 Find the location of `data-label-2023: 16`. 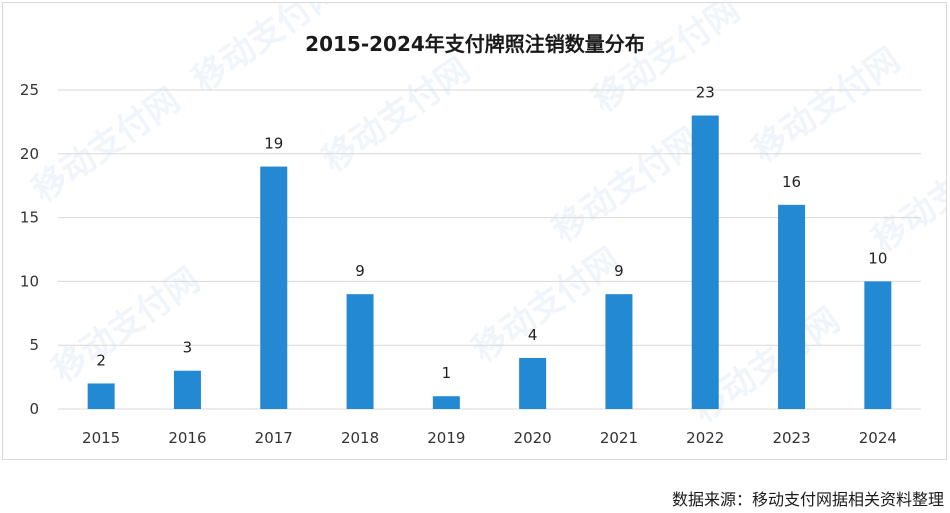

data-label-2023: 16 is located at coordinates (791, 182).